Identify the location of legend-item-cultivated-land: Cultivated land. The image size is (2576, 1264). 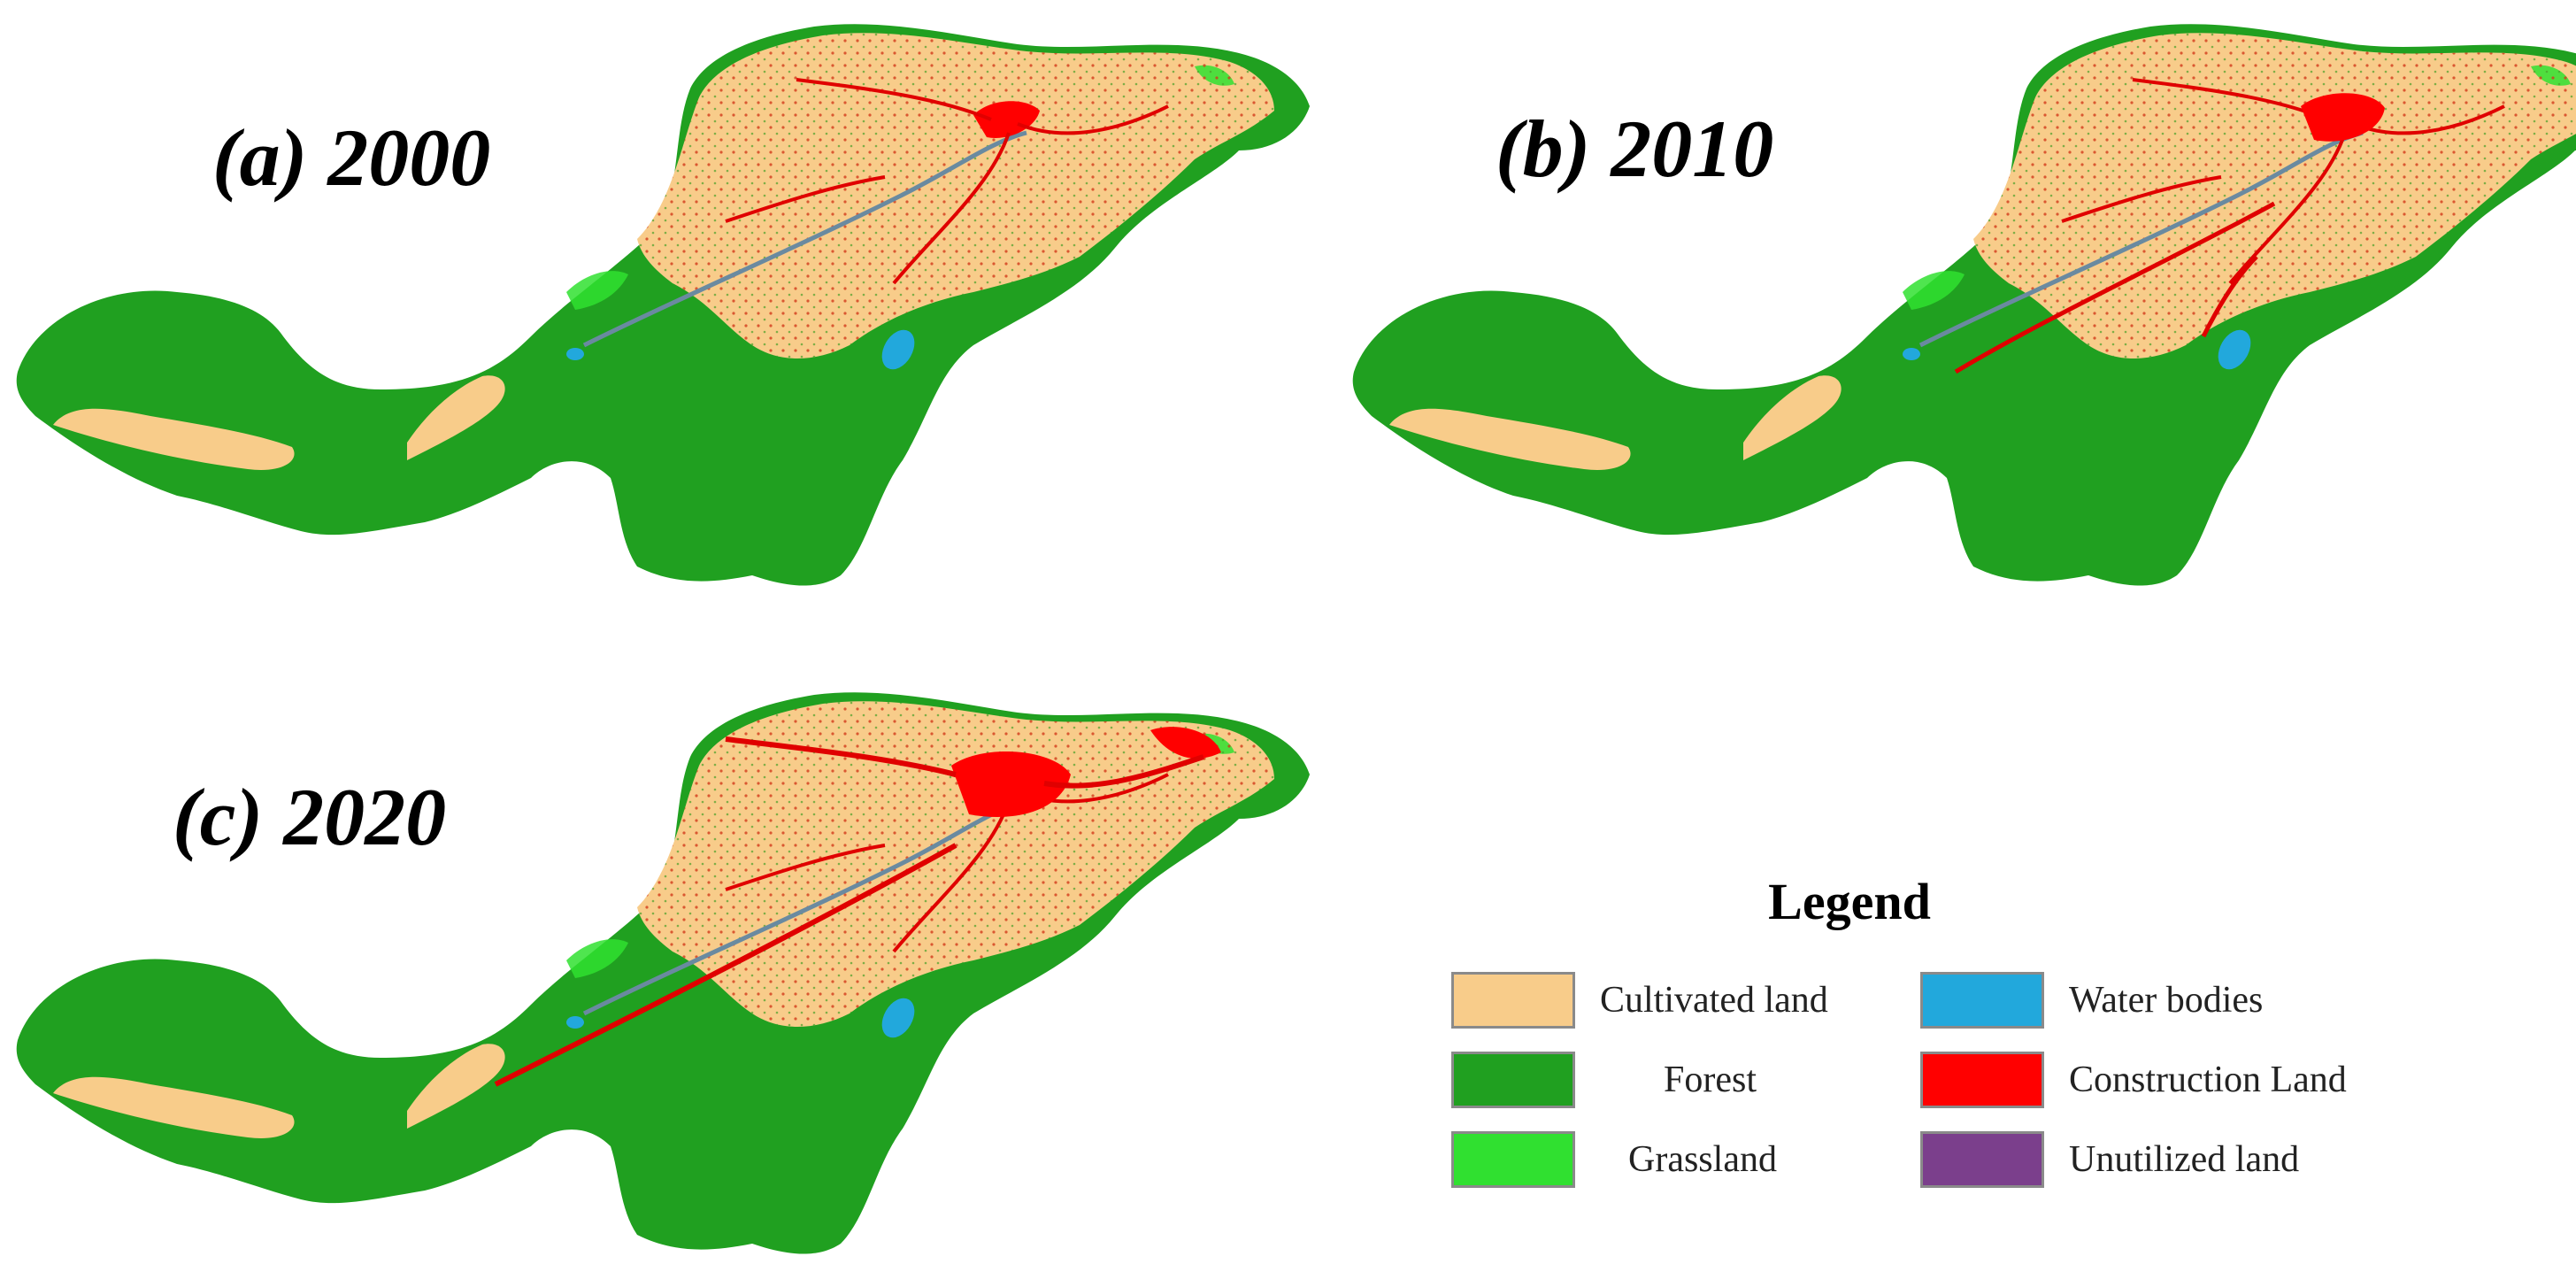
(1639, 1000).